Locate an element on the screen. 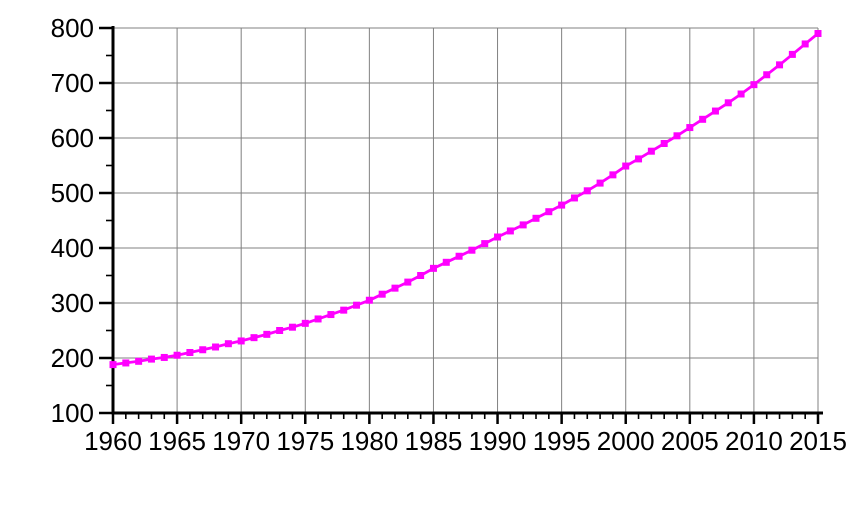 The width and height of the screenshot is (854, 512). x-tick-label: 1990 is located at coordinates (498, 441).